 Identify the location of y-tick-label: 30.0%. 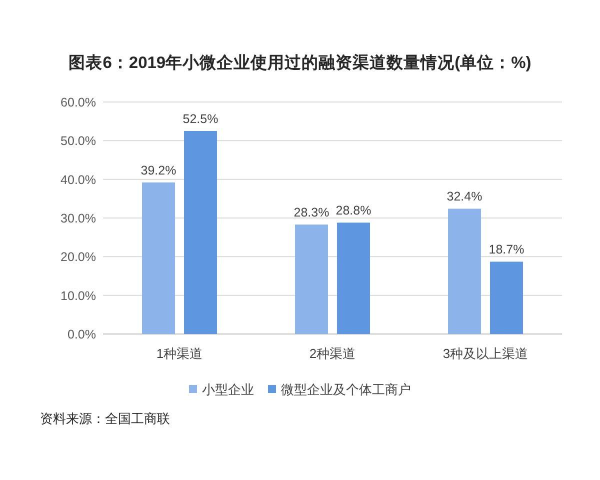
(78, 219).